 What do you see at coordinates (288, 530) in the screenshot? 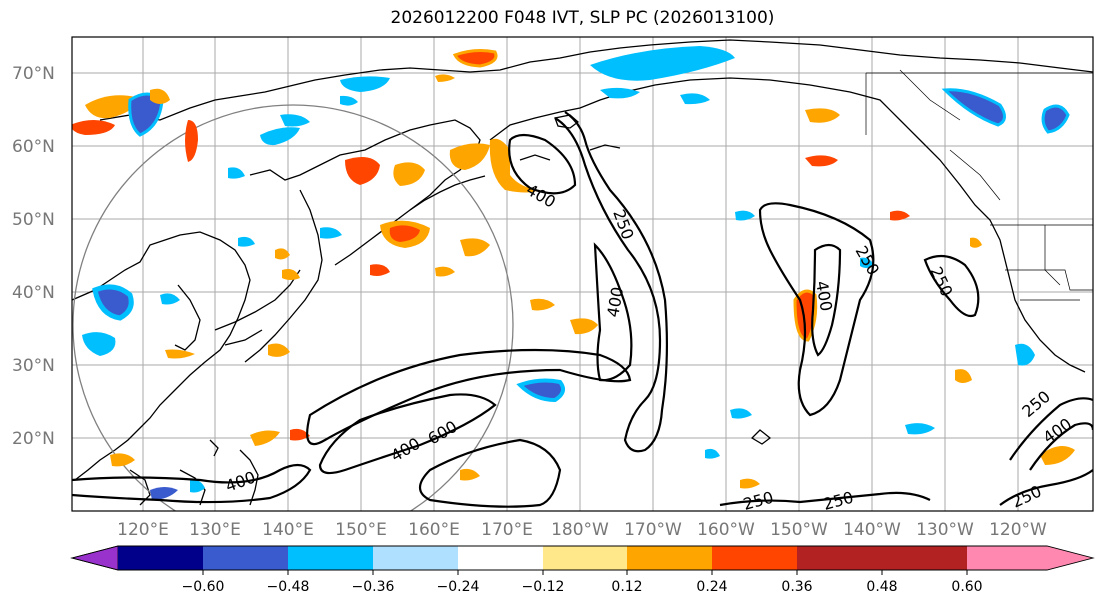
I see `lon-label: 140°E` at bounding box center [288, 530].